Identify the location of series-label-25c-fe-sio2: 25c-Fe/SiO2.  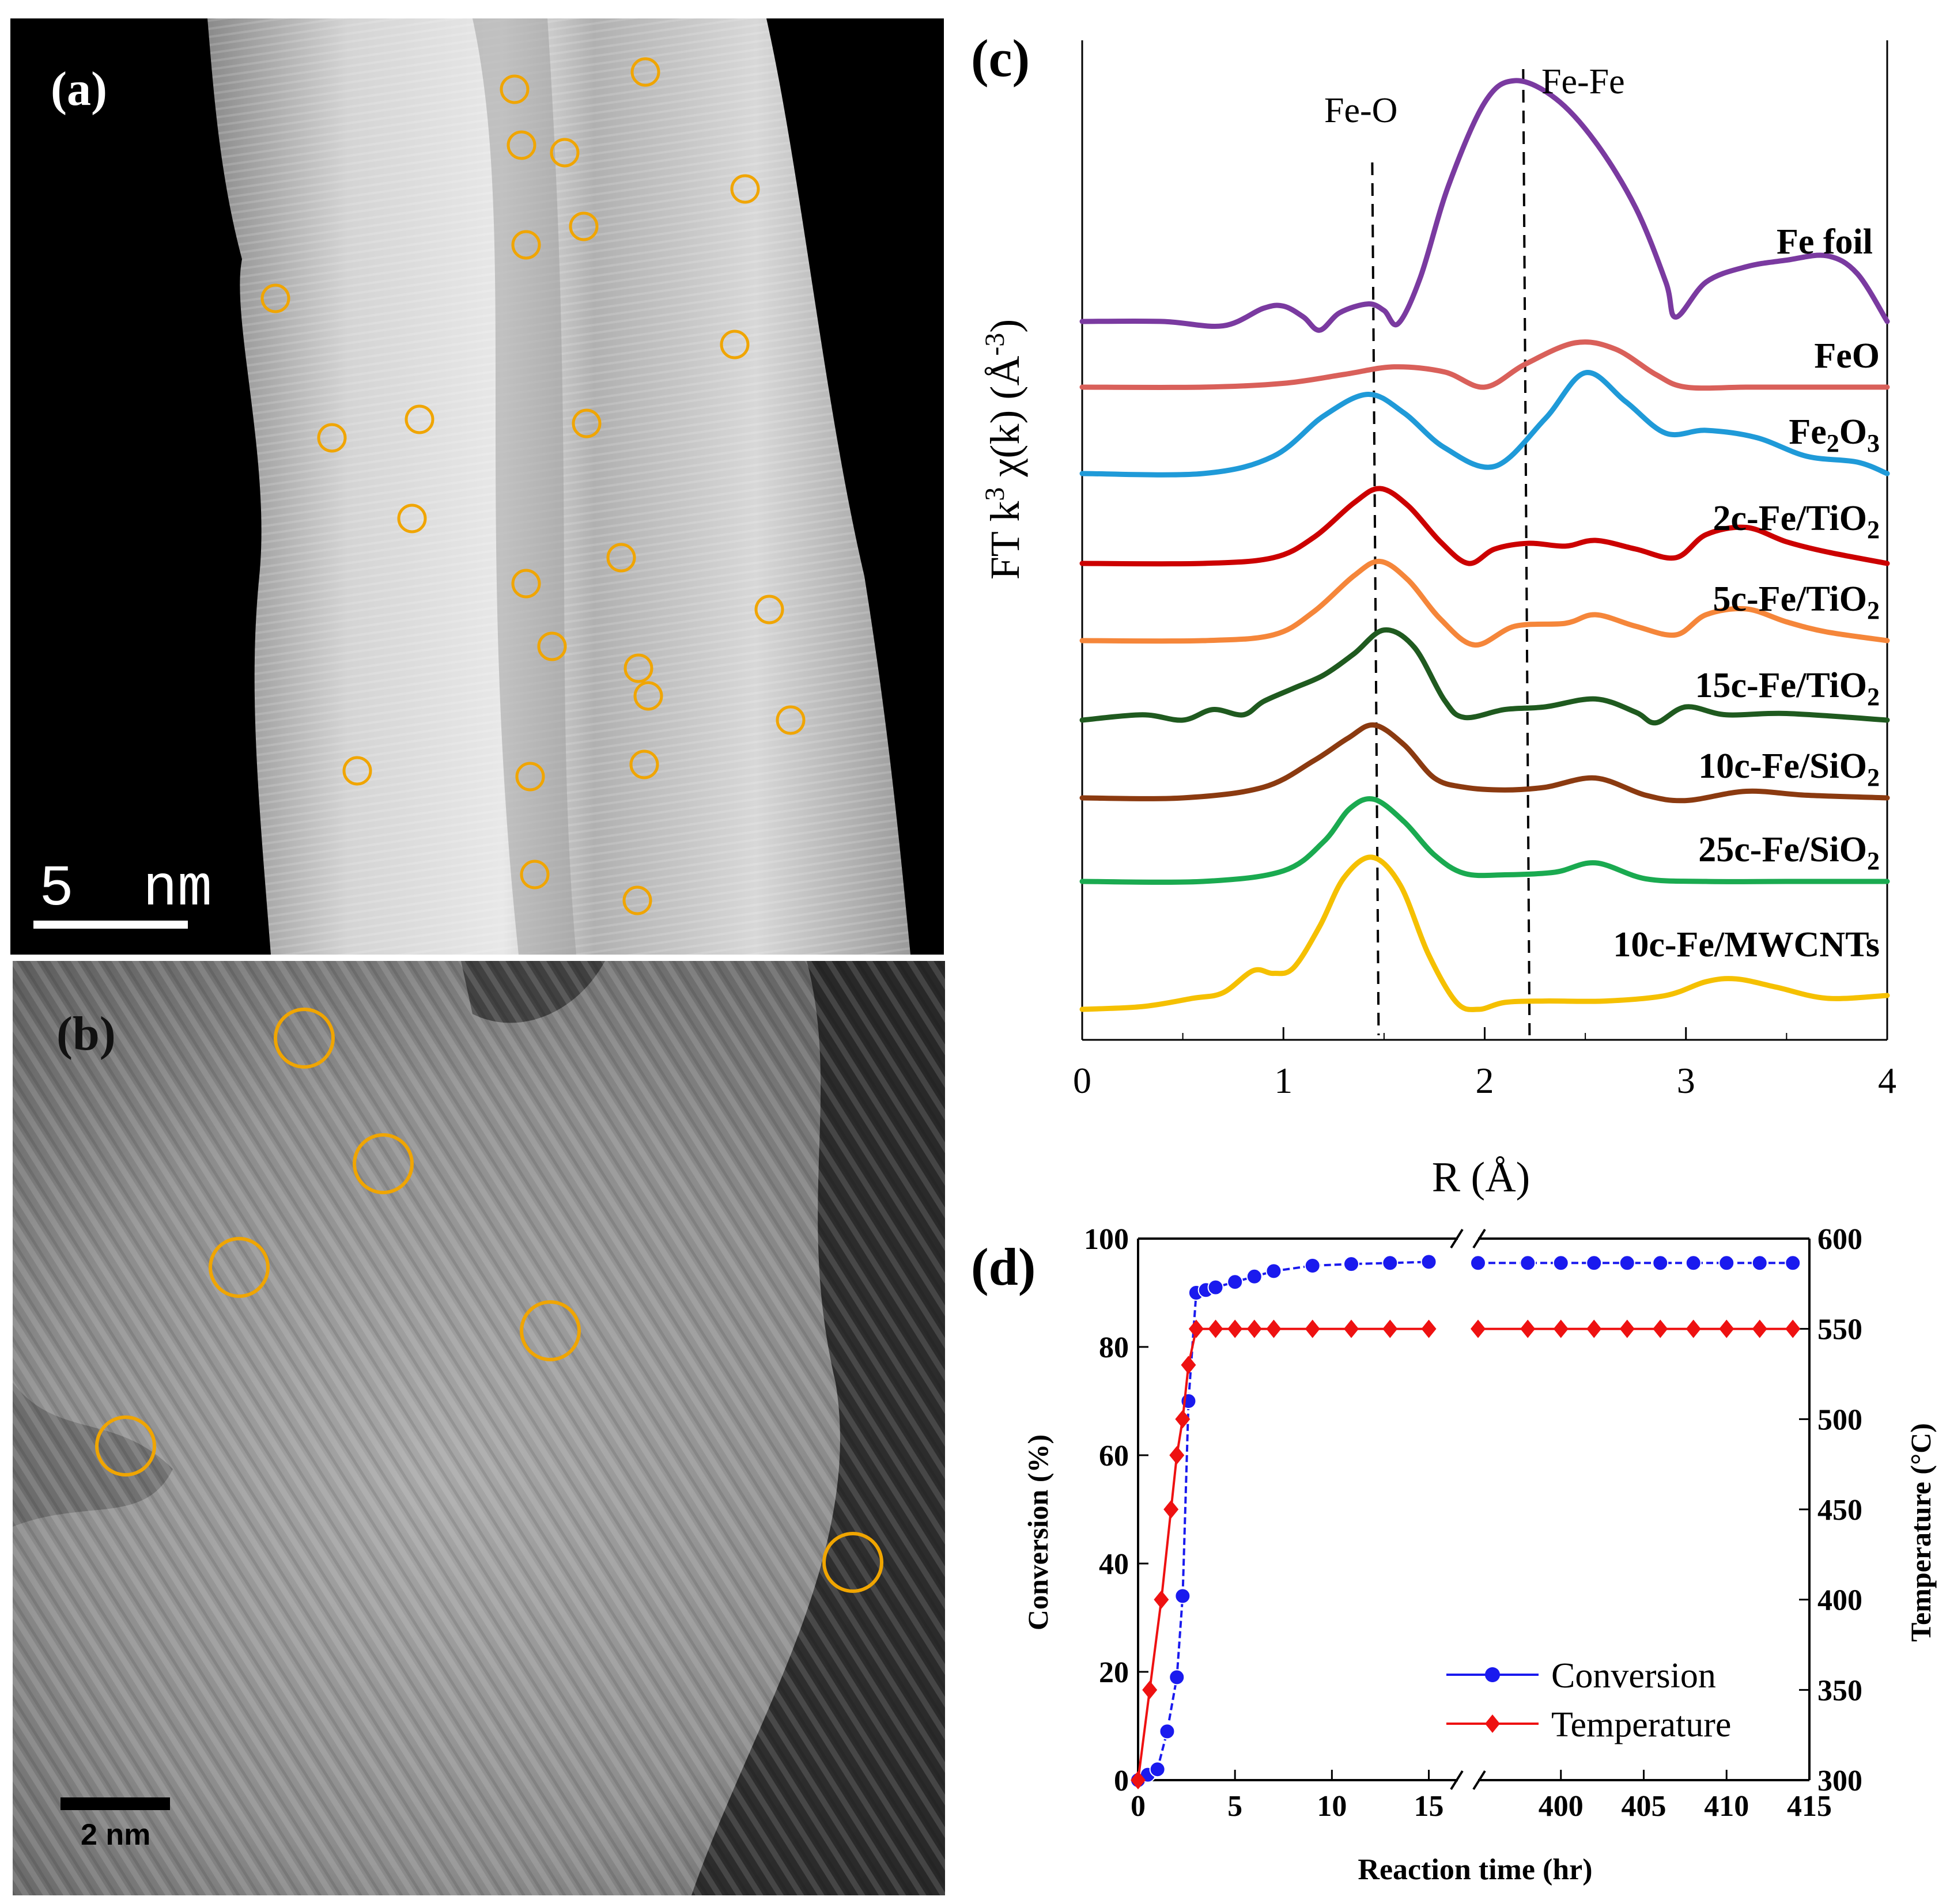
(1789, 852).